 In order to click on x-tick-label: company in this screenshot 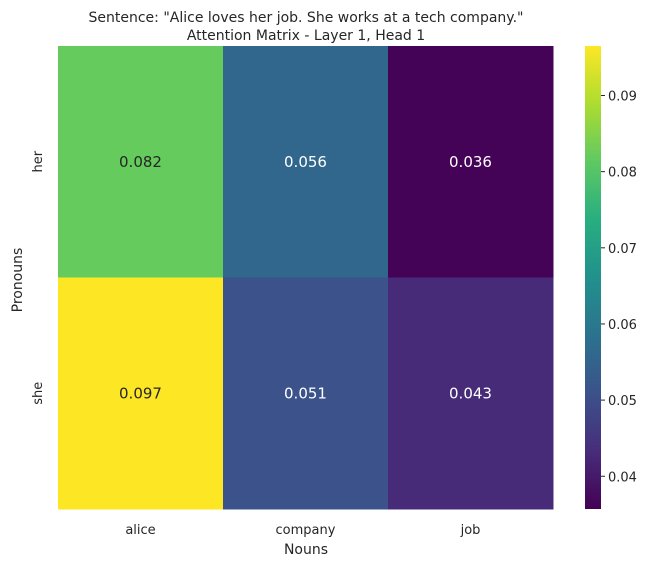, I will do `click(306, 530)`.